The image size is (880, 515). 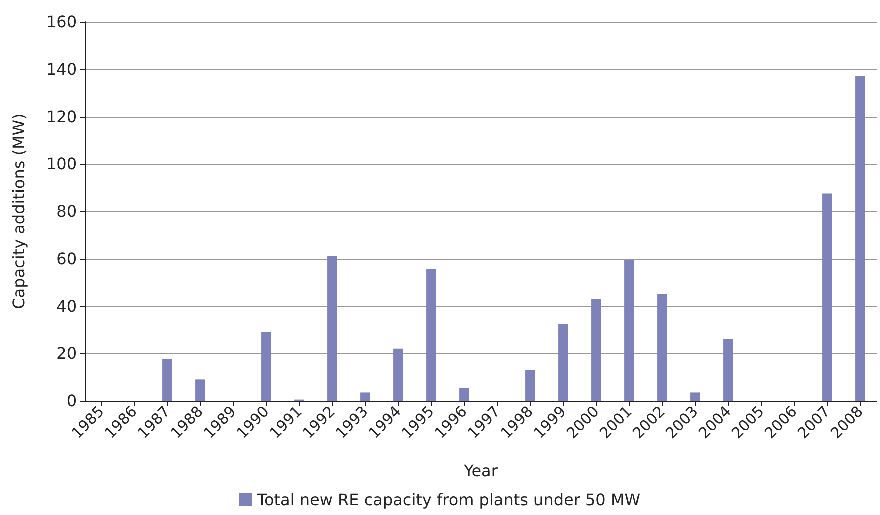 I want to click on y-tick-label: 60, so click(x=66, y=258).